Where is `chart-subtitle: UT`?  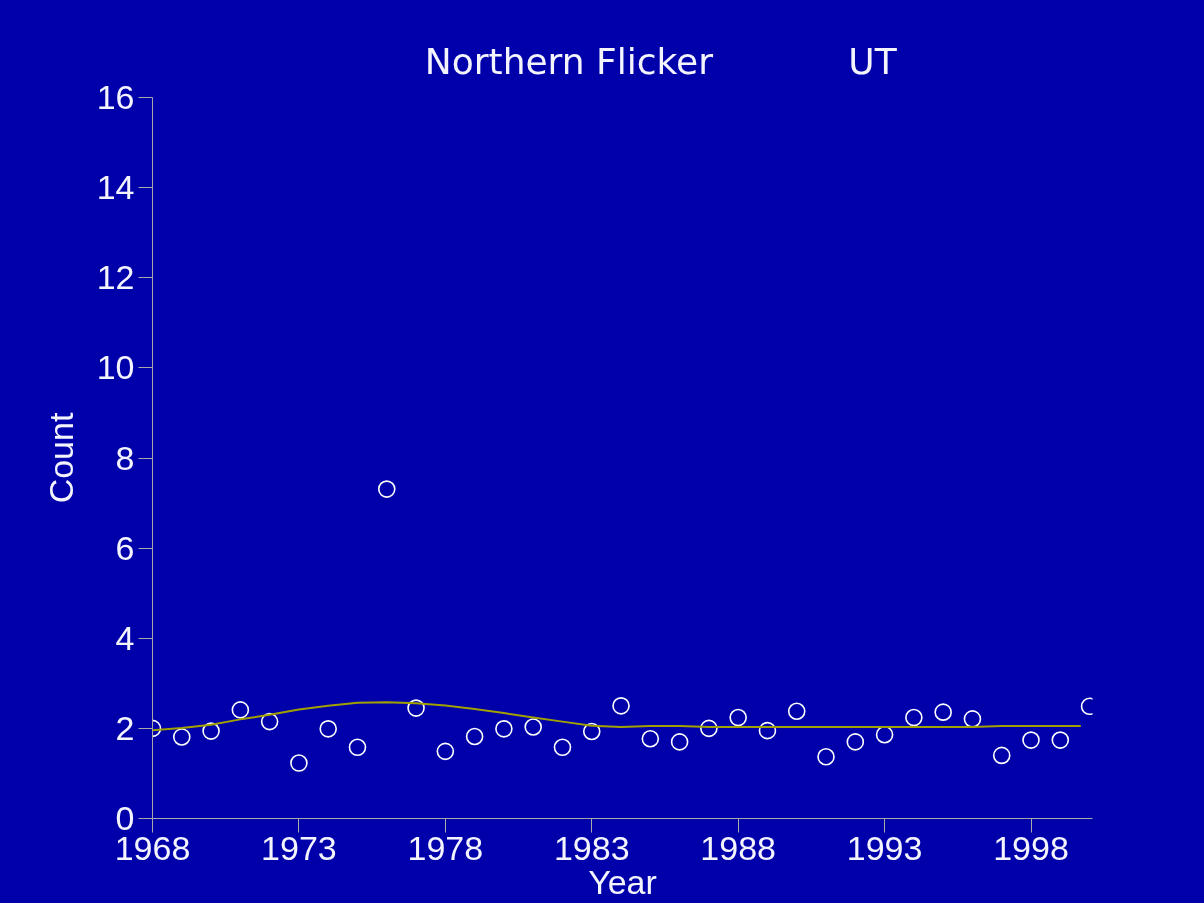
chart-subtitle: UT is located at coordinates (873, 61).